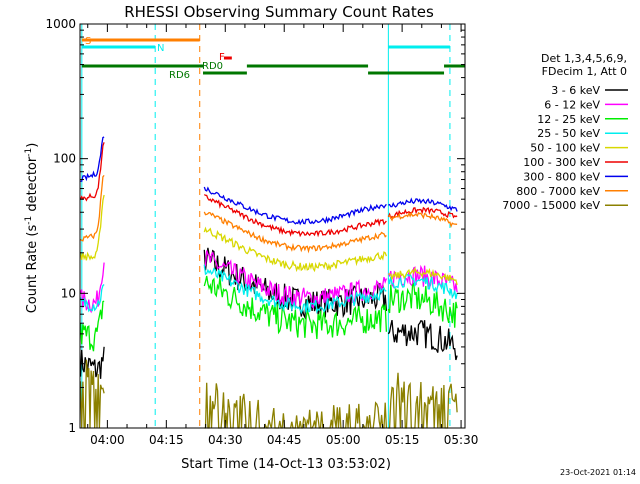 The width and height of the screenshot is (640, 484). Describe the element at coordinates (72, 428) in the screenshot. I see `y-tick-label: 1` at that location.